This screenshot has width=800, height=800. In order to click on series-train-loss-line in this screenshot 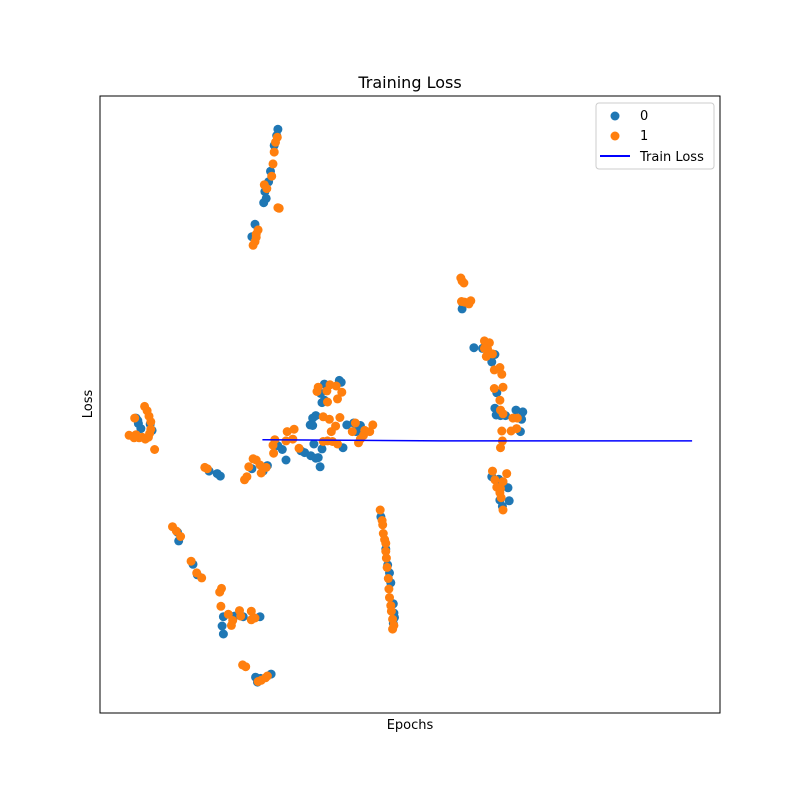, I will do `click(477, 440)`.